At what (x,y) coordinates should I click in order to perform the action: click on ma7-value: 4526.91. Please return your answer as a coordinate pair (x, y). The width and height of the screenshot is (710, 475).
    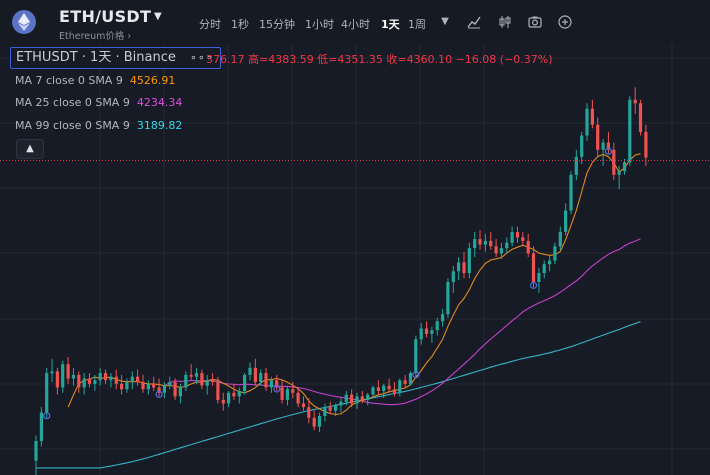
    Looking at the image, I should click on (152, 80).